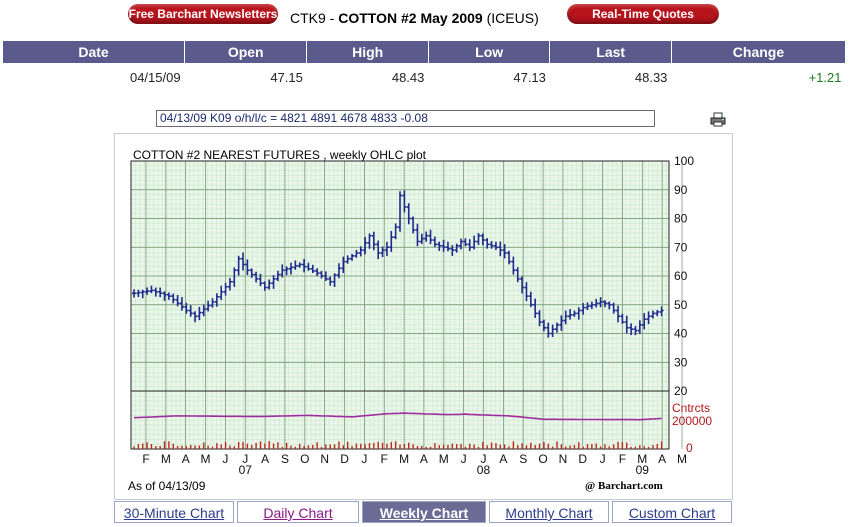 The width and height of the screenshot is (850, 527). Describe the element at coordinates (681, 247) in the screenshot. I see `y-tick-label: 70` at that location.